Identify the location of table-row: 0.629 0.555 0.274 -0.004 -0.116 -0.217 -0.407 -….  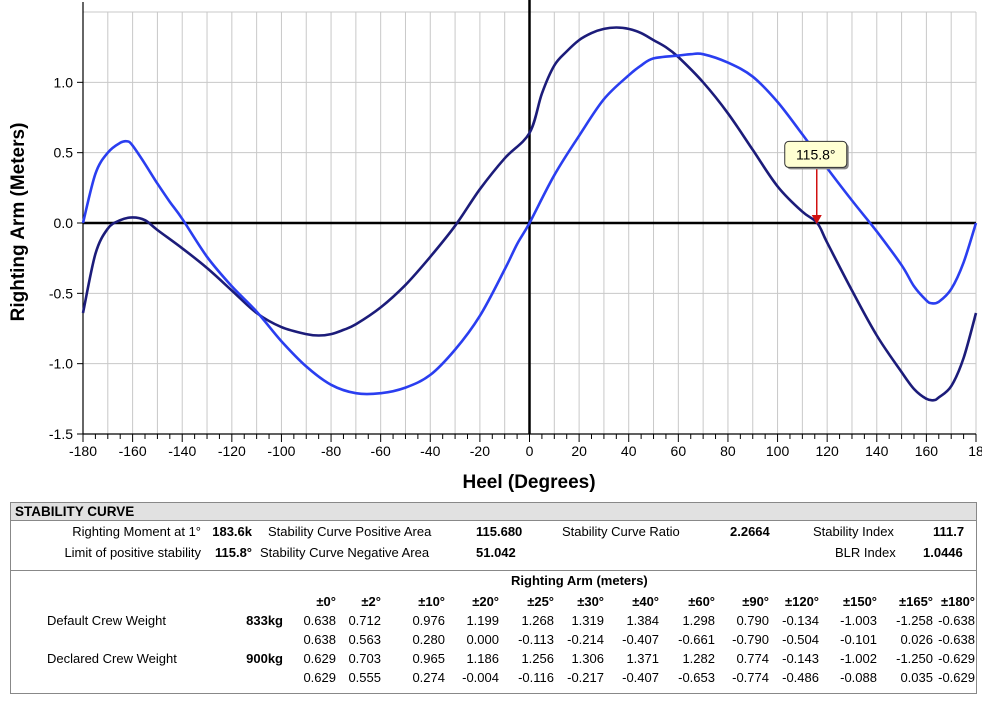
(493, 678).